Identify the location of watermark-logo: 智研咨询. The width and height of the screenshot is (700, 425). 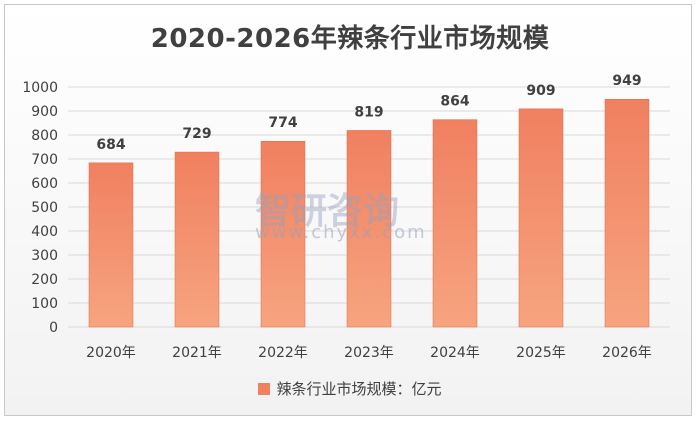
(327, 211).